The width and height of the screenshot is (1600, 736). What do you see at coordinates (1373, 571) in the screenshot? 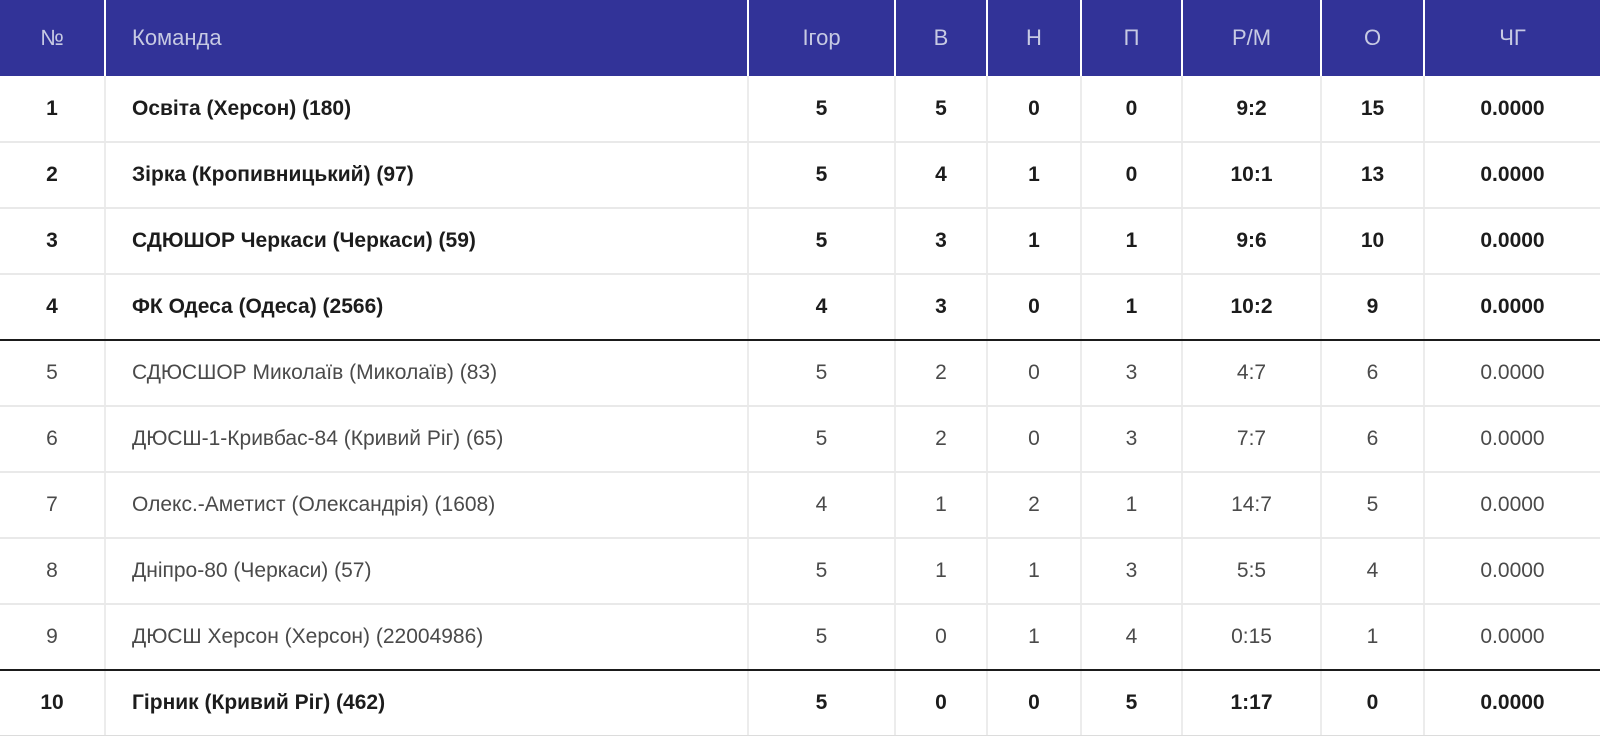
I see `points-cell: 4` at bounding box center [1373, 571].